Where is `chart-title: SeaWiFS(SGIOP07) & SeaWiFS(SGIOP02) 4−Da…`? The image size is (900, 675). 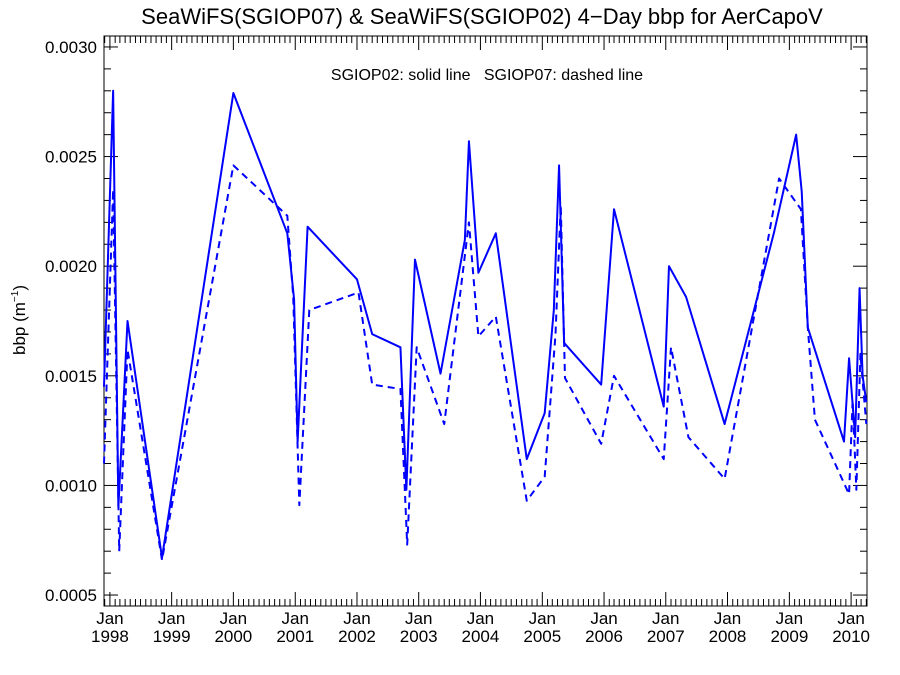 chart-title: SeaWiFS(SGIOP07) & SeaWiFS(SGIOP02) 4−Da… is located at coordinates (482, 16).